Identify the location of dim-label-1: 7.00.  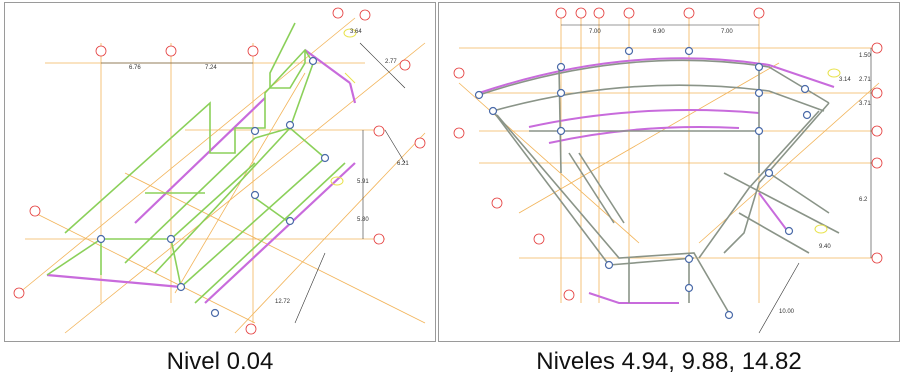
(595, 32).